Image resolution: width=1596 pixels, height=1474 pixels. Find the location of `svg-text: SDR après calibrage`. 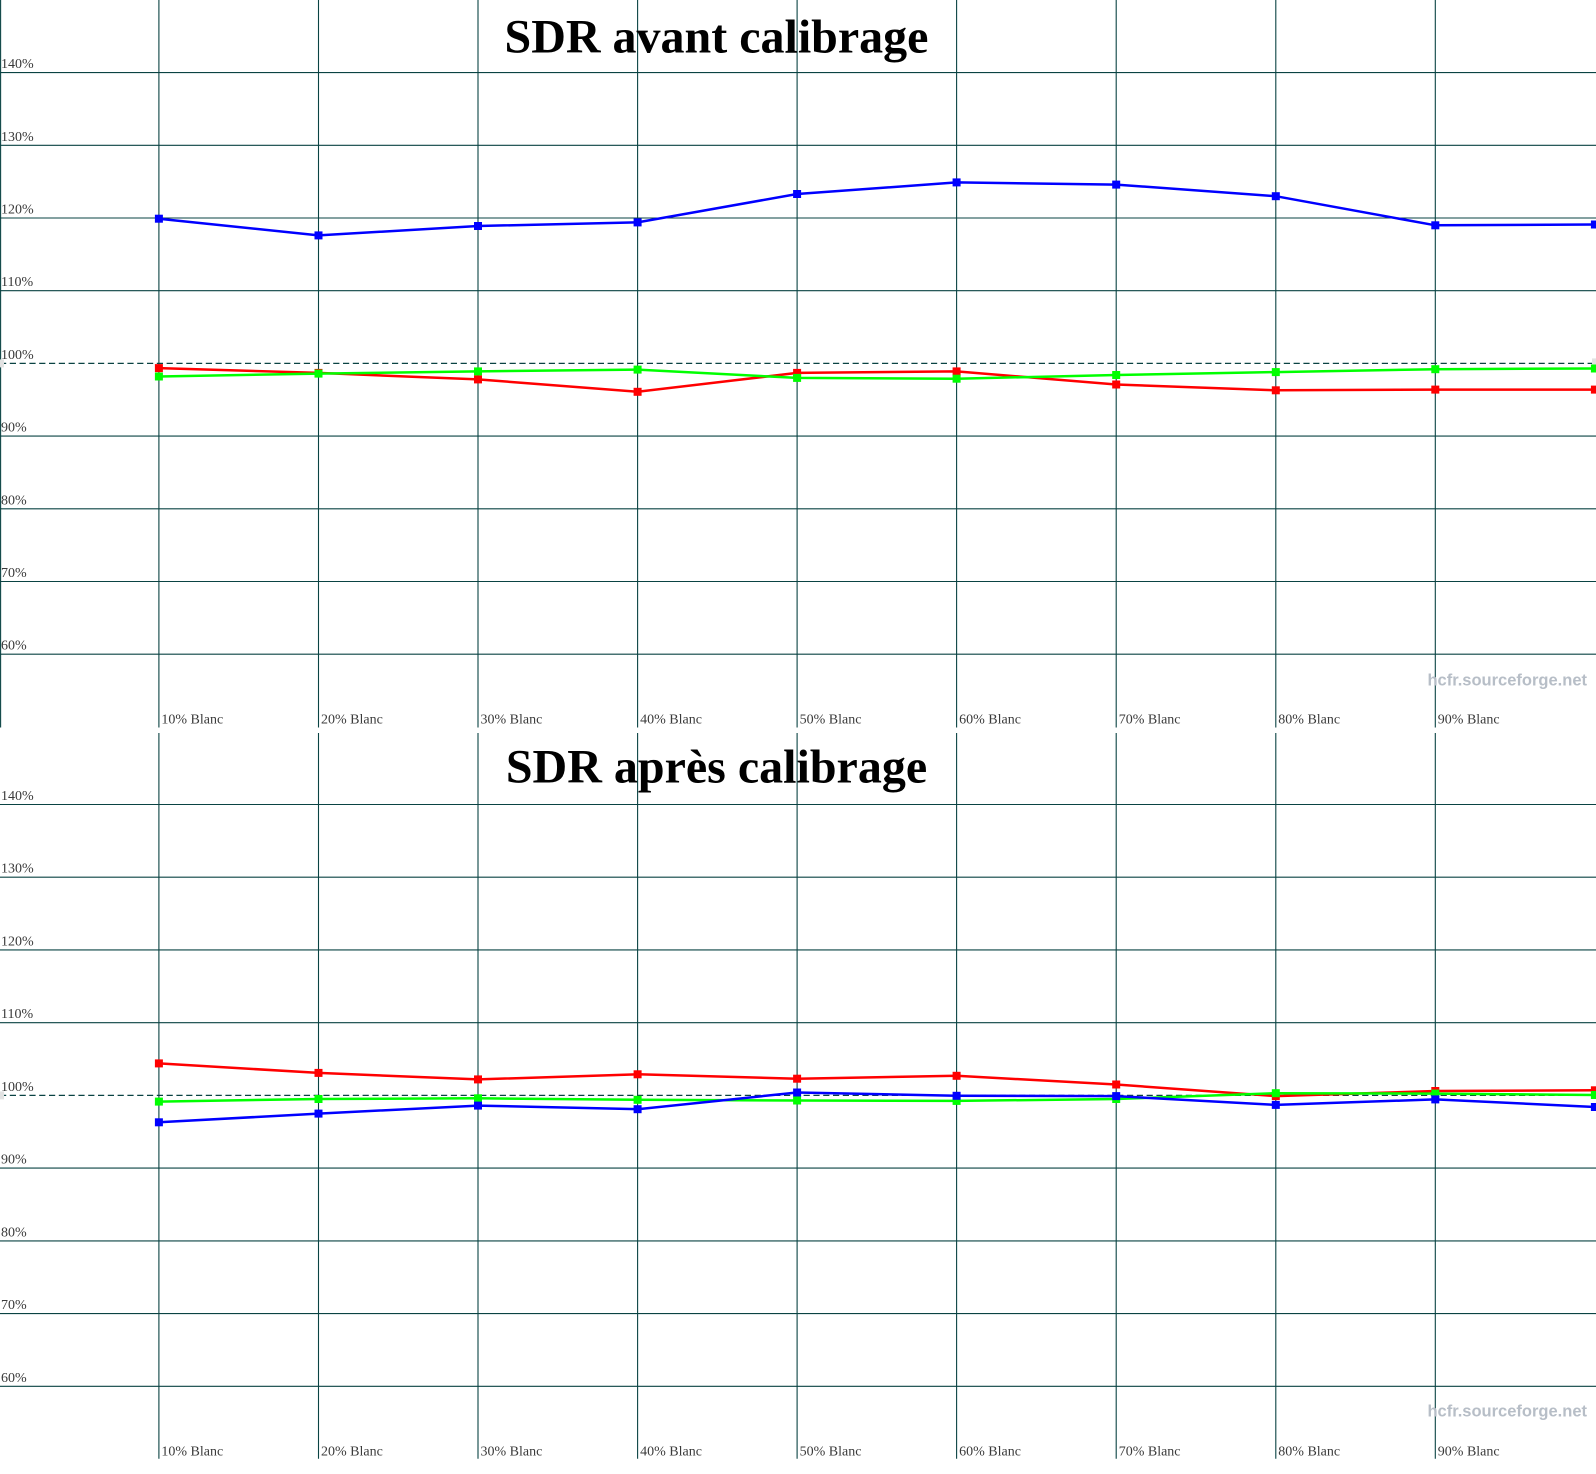

svg-text: SDR après calibrage is located at coordinates (716, 767).